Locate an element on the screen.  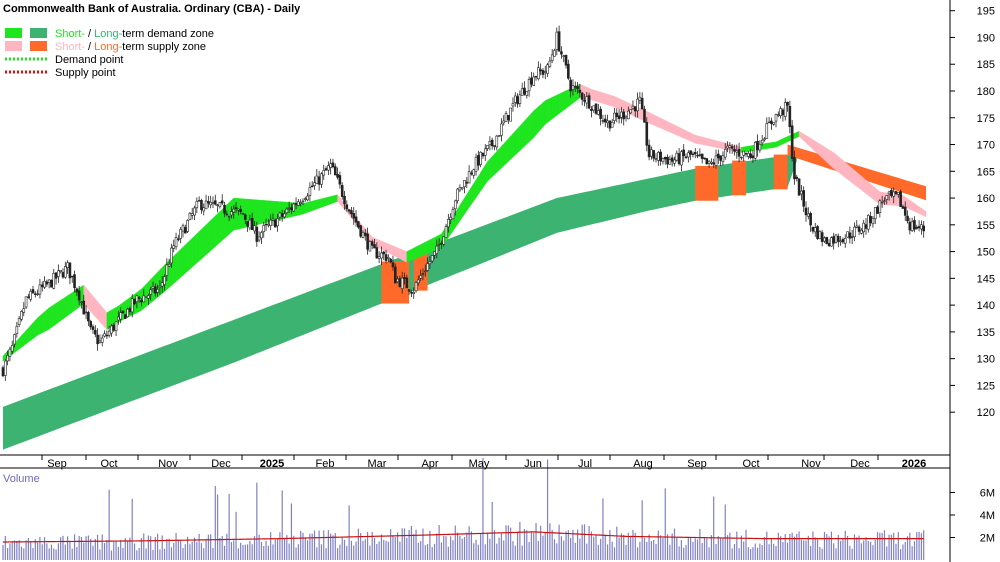
x-tick-label: Nov is located at coordinates (168, 464).